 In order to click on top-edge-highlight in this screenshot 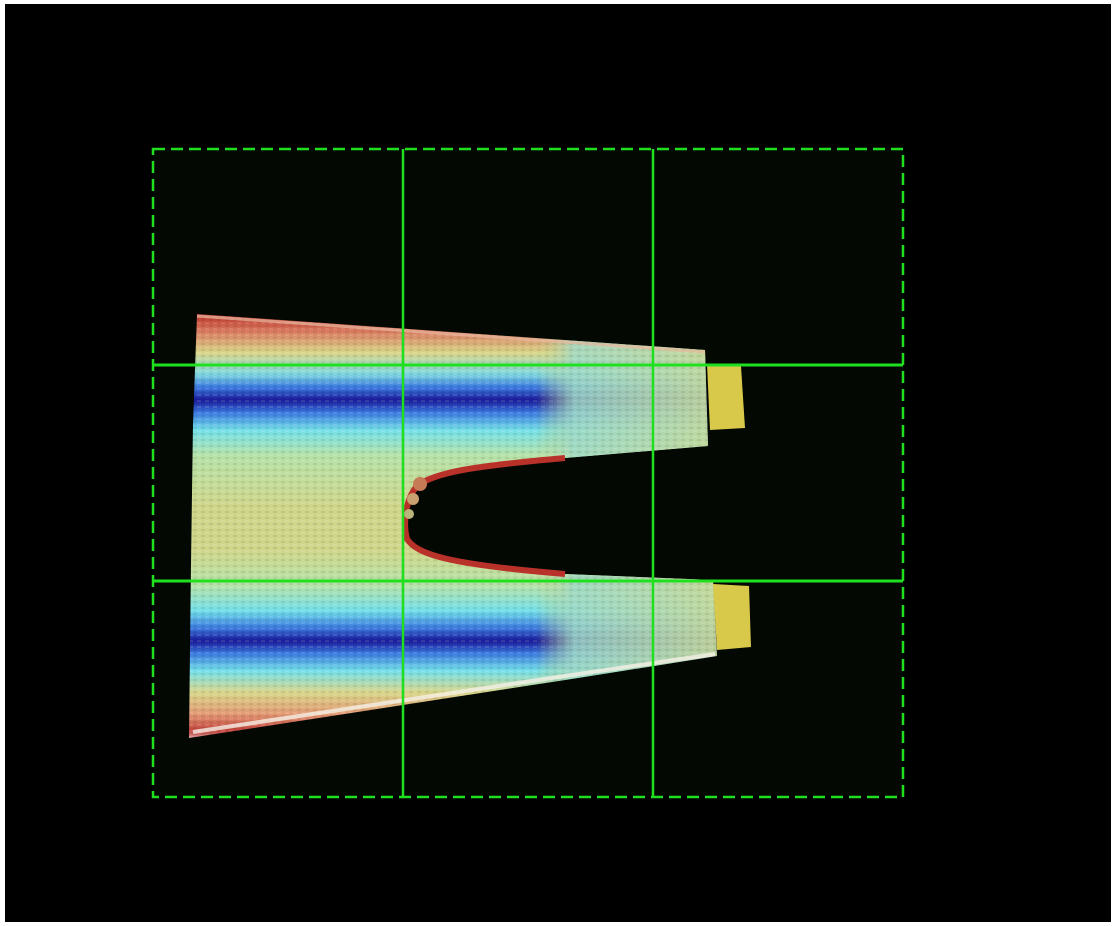, I will do `click(451, 334)`.